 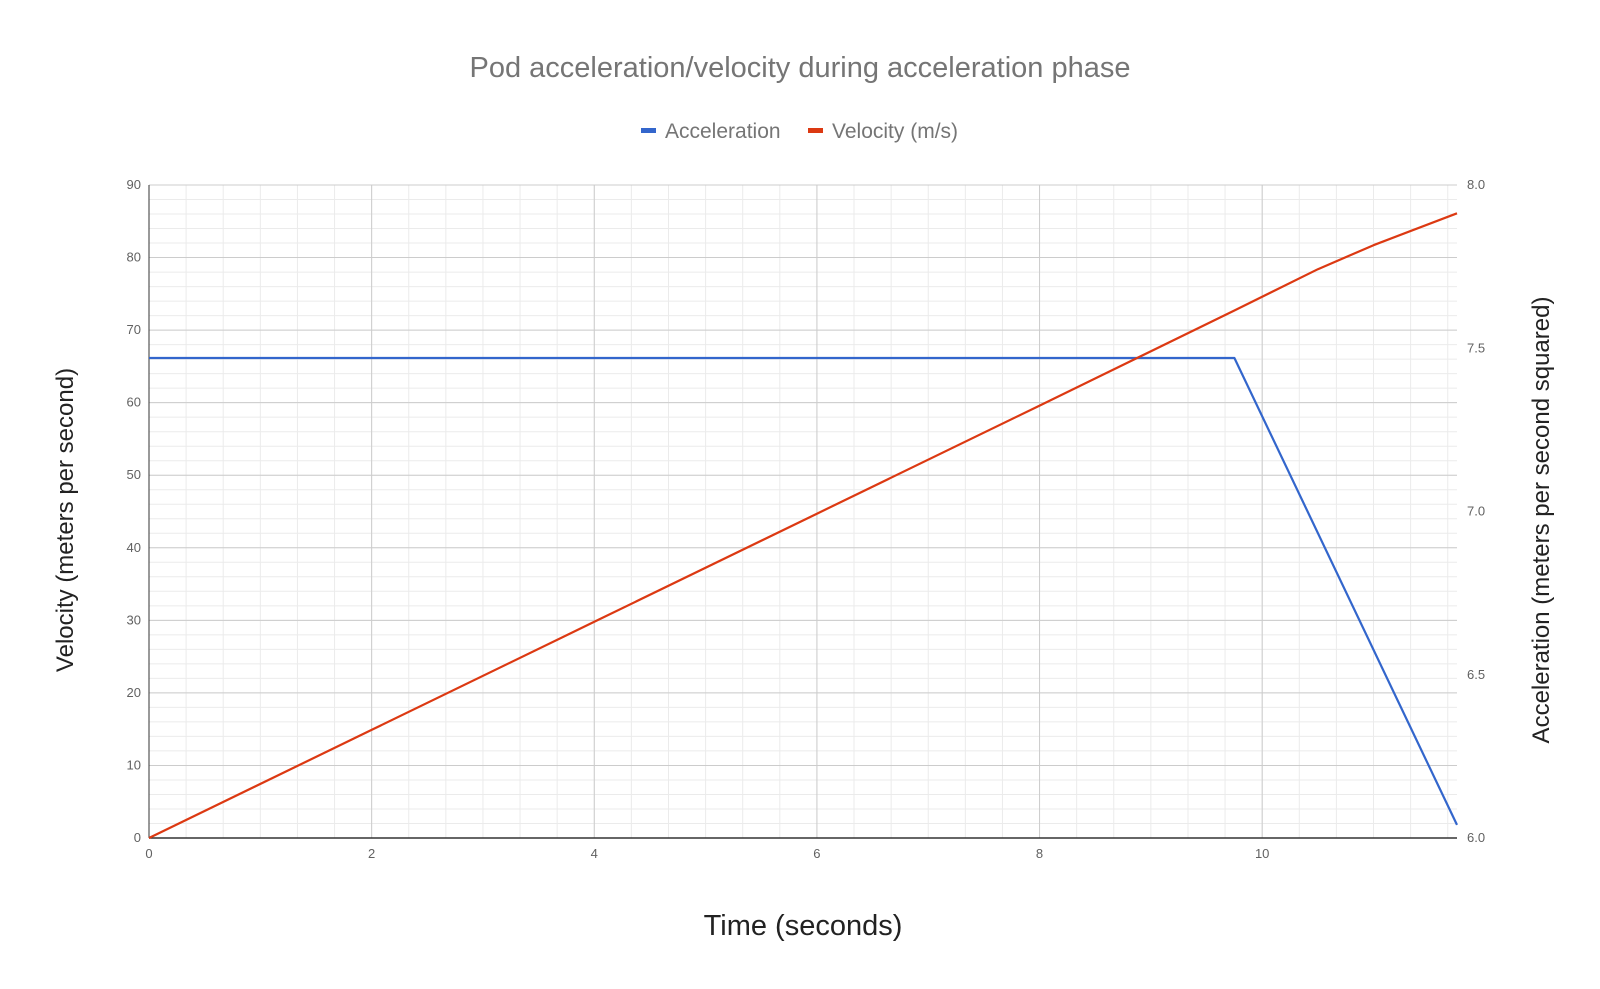 I want to click on y-left-tick-label: 70, so click(x=134, y=329).